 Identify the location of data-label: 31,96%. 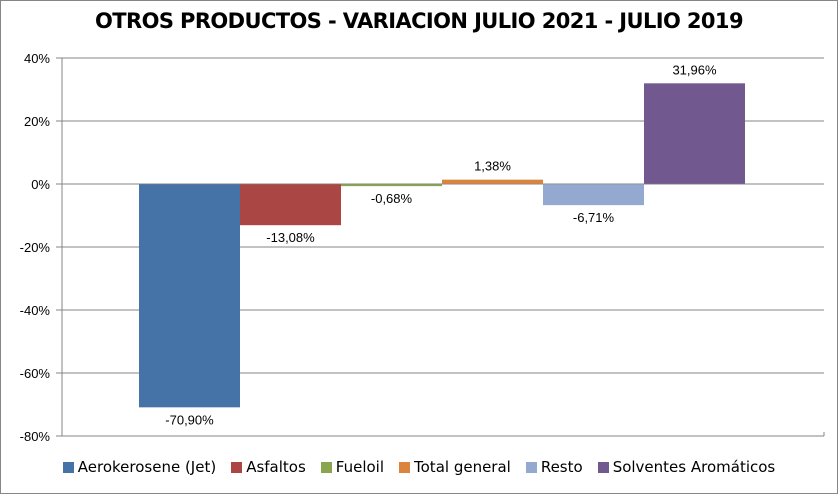
(694, 69).